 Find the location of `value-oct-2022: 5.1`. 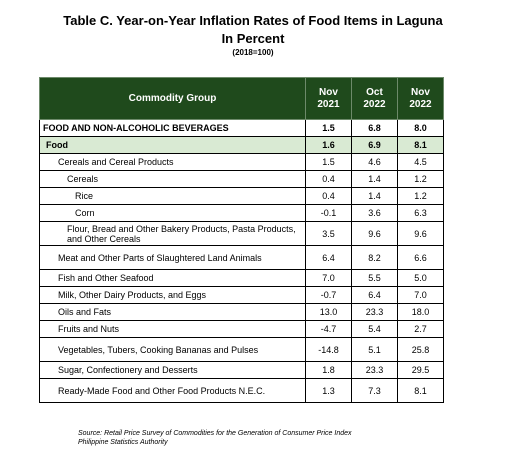

value-oct-2022: 5.1 is located at coordinates (374, 349).